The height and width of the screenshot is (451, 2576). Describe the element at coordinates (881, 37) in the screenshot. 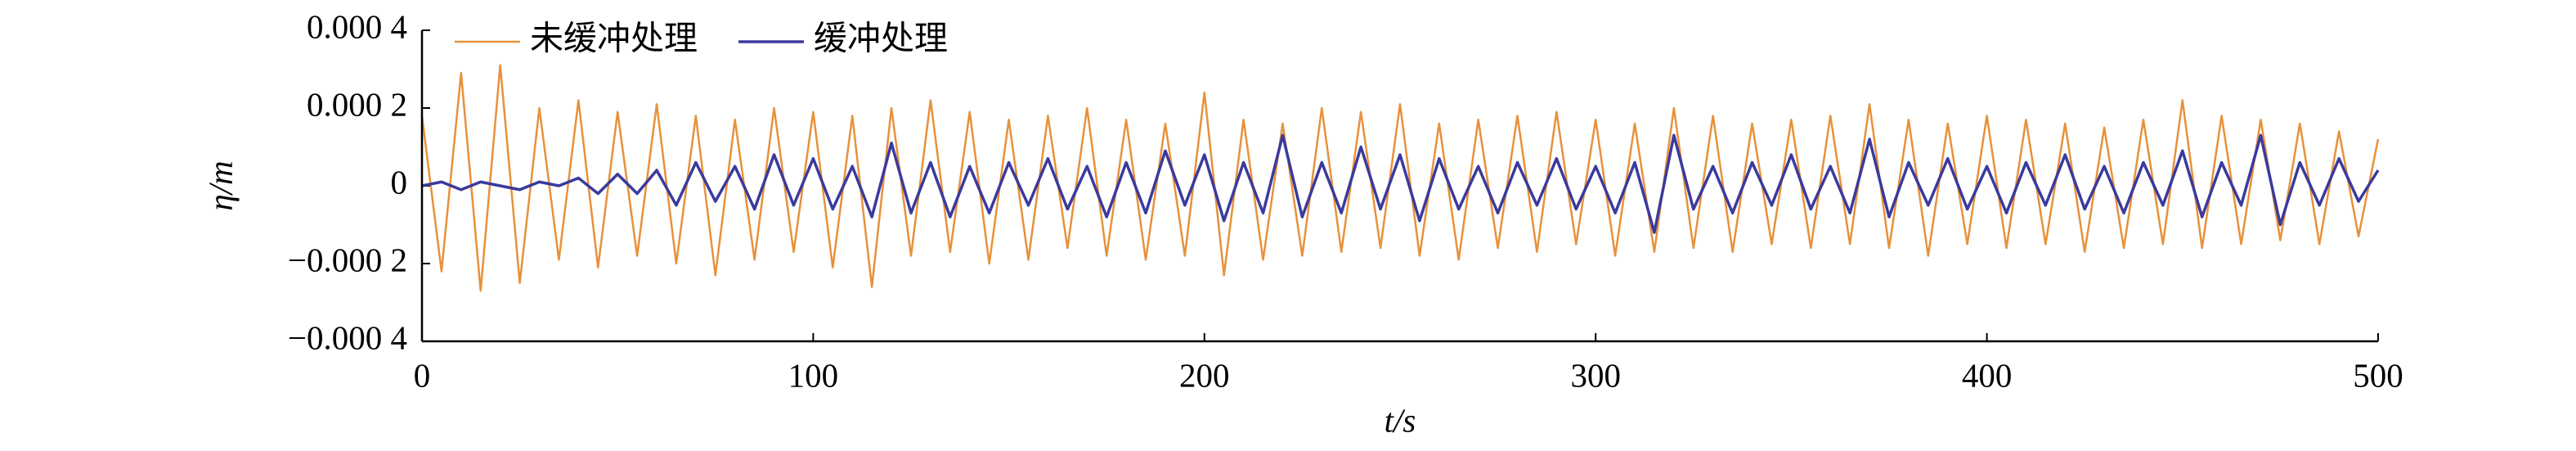

I see `legend-label: 缓冲处理` at that location.